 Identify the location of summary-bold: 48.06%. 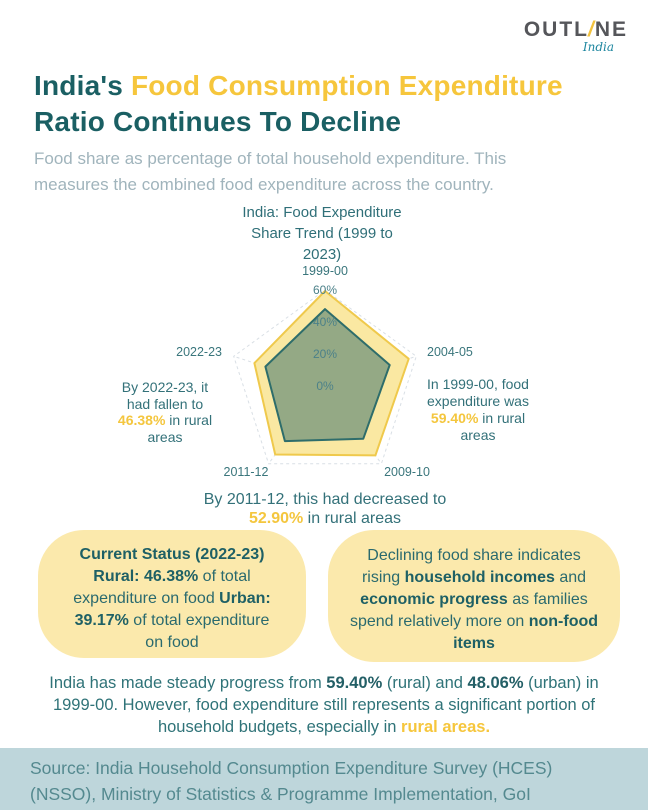
(495, 683).